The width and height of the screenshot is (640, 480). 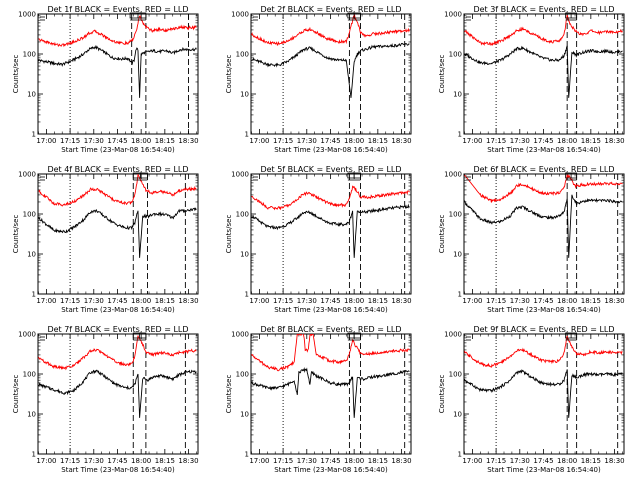 What do you see at coordinates (330, 9) in the screenshot?
I see `panel-title: Det 2f BLACK = Events, RED = LLD` at bounding box center [330, 9].